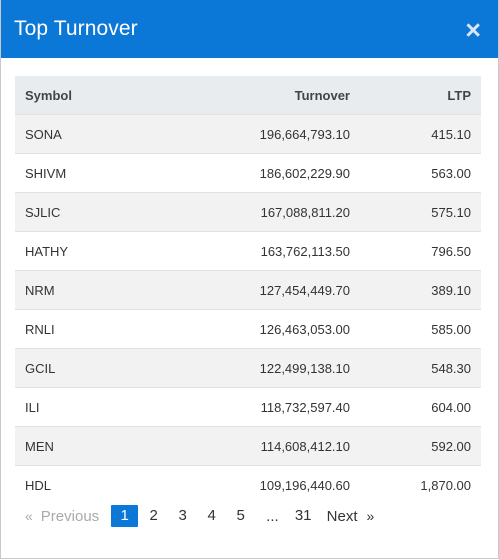 This screenshot has height=560, width=499. Describe the element at coordinates (257, 251) in the screenshot. I see `turnover-cell: 163,762,113.50` at that location.